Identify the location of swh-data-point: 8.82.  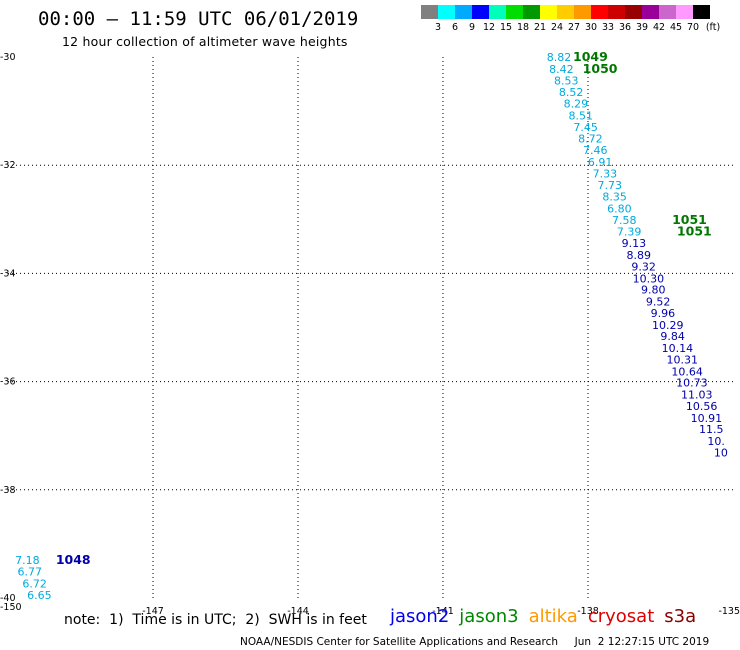
(559, 57).